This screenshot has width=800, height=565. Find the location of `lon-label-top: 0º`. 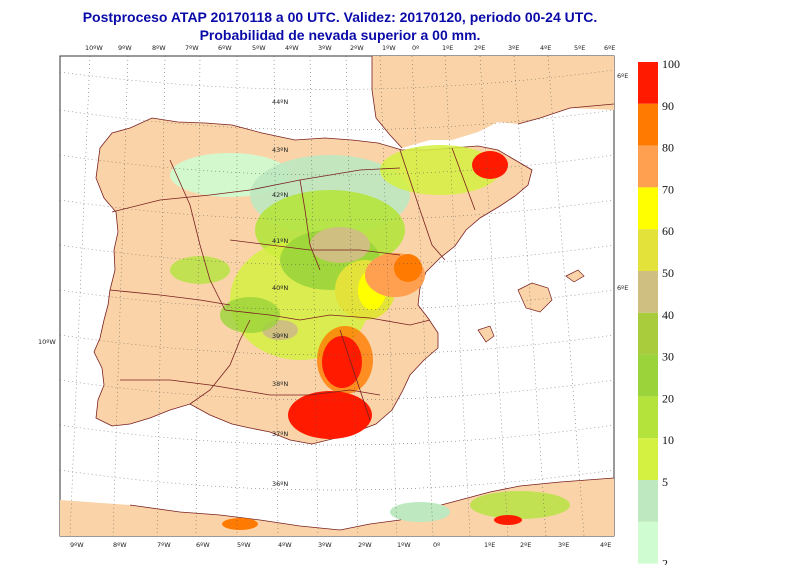

lon-label-top: 0º is located at coordinates (415, 48).